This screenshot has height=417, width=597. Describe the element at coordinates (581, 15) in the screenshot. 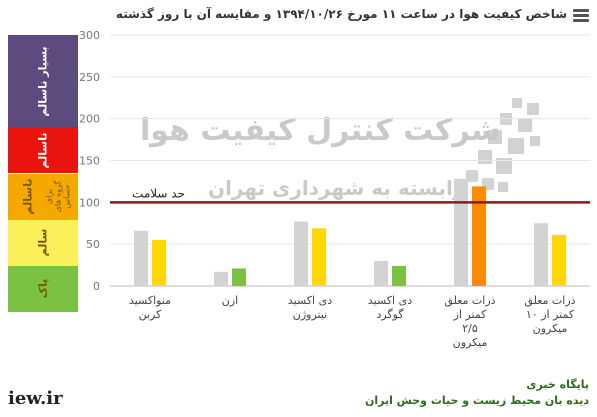

I see `menu-icon` at that location.